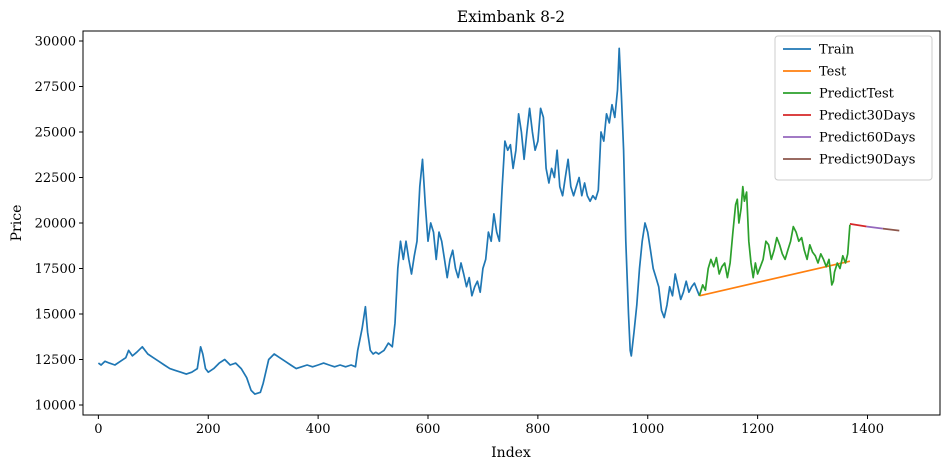 Image resolution: width=945 pixels, height=469 pixels. What do you see at coordinates (208, 429) in the screenshot?
I see `x-tick-label: 200` at bounding box center [208, 429].